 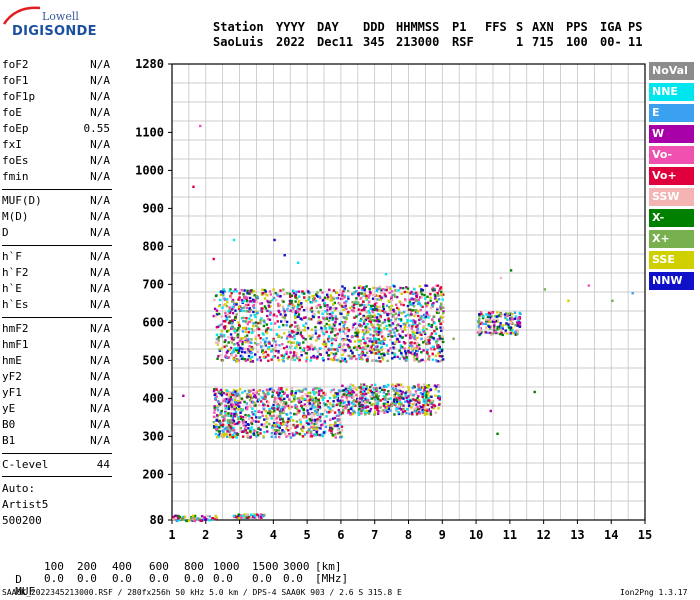 What do you see at coordinates (332, 578) in the screenshot?
I see `muf-unit: [MHz]` at bounding box center [332, 578].